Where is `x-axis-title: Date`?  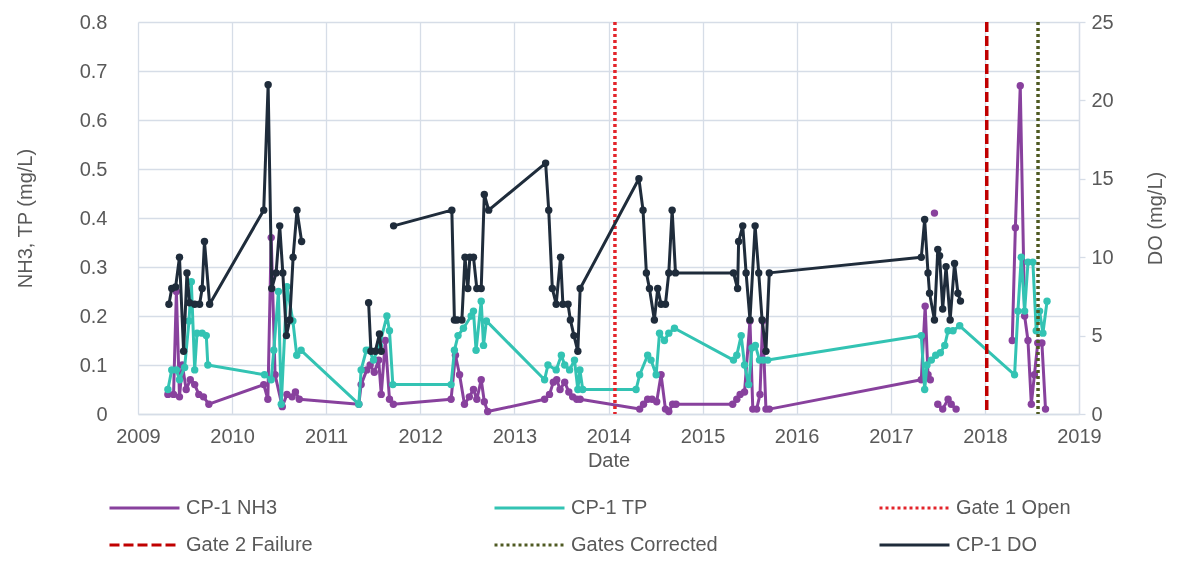
x-axis-title: Date is located at coordinates (609, 459).